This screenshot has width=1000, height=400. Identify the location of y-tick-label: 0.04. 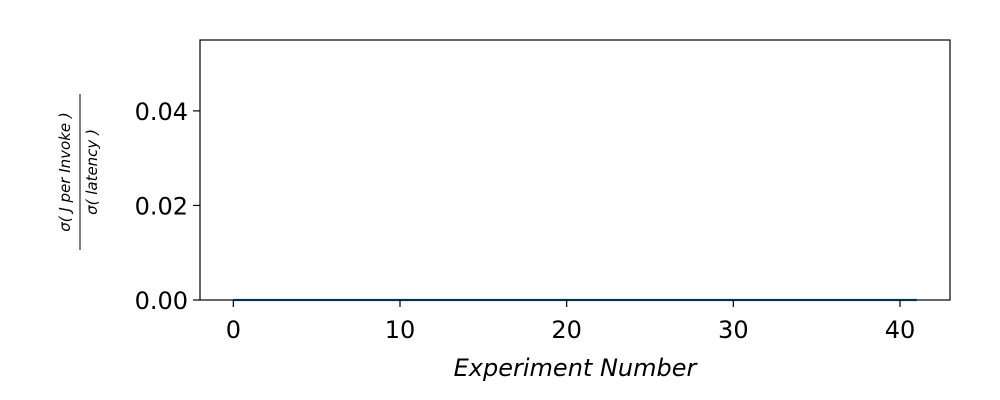
(161, 112).